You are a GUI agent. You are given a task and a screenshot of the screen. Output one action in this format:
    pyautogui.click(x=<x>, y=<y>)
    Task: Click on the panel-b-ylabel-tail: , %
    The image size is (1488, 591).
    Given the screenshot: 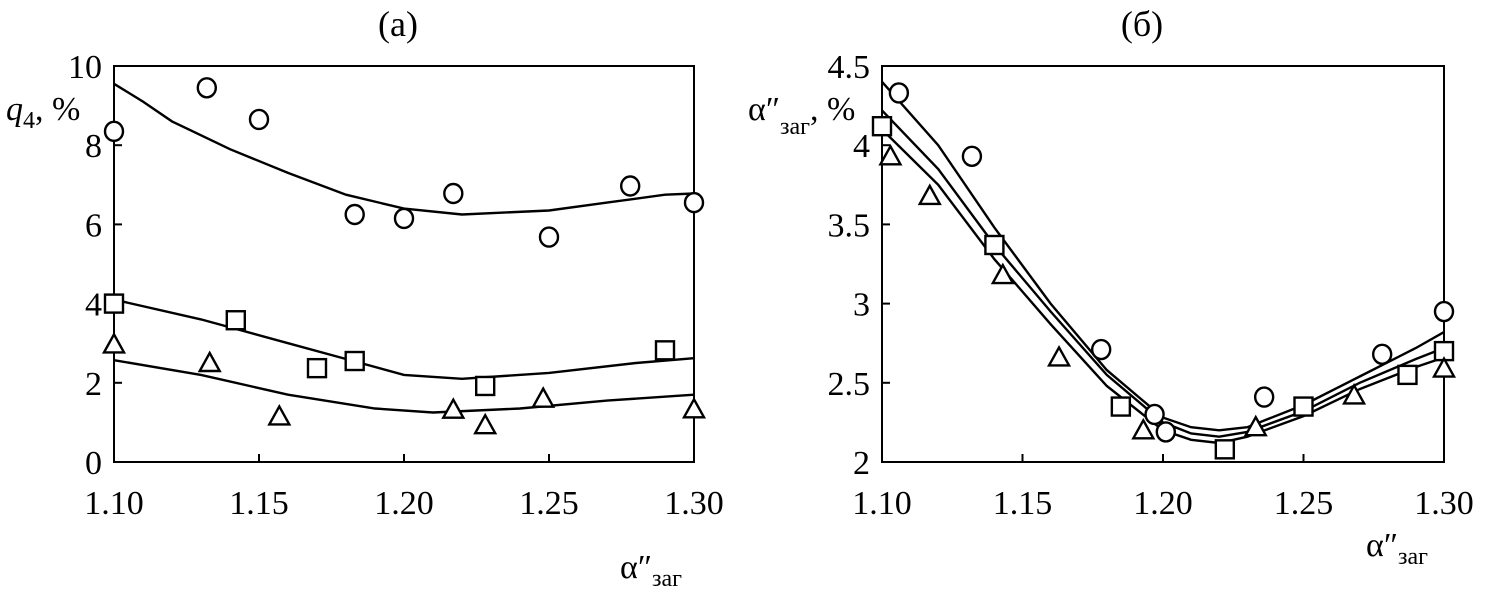 What is the action you would take?
    pyautogui.click(x=832, y=109)
    